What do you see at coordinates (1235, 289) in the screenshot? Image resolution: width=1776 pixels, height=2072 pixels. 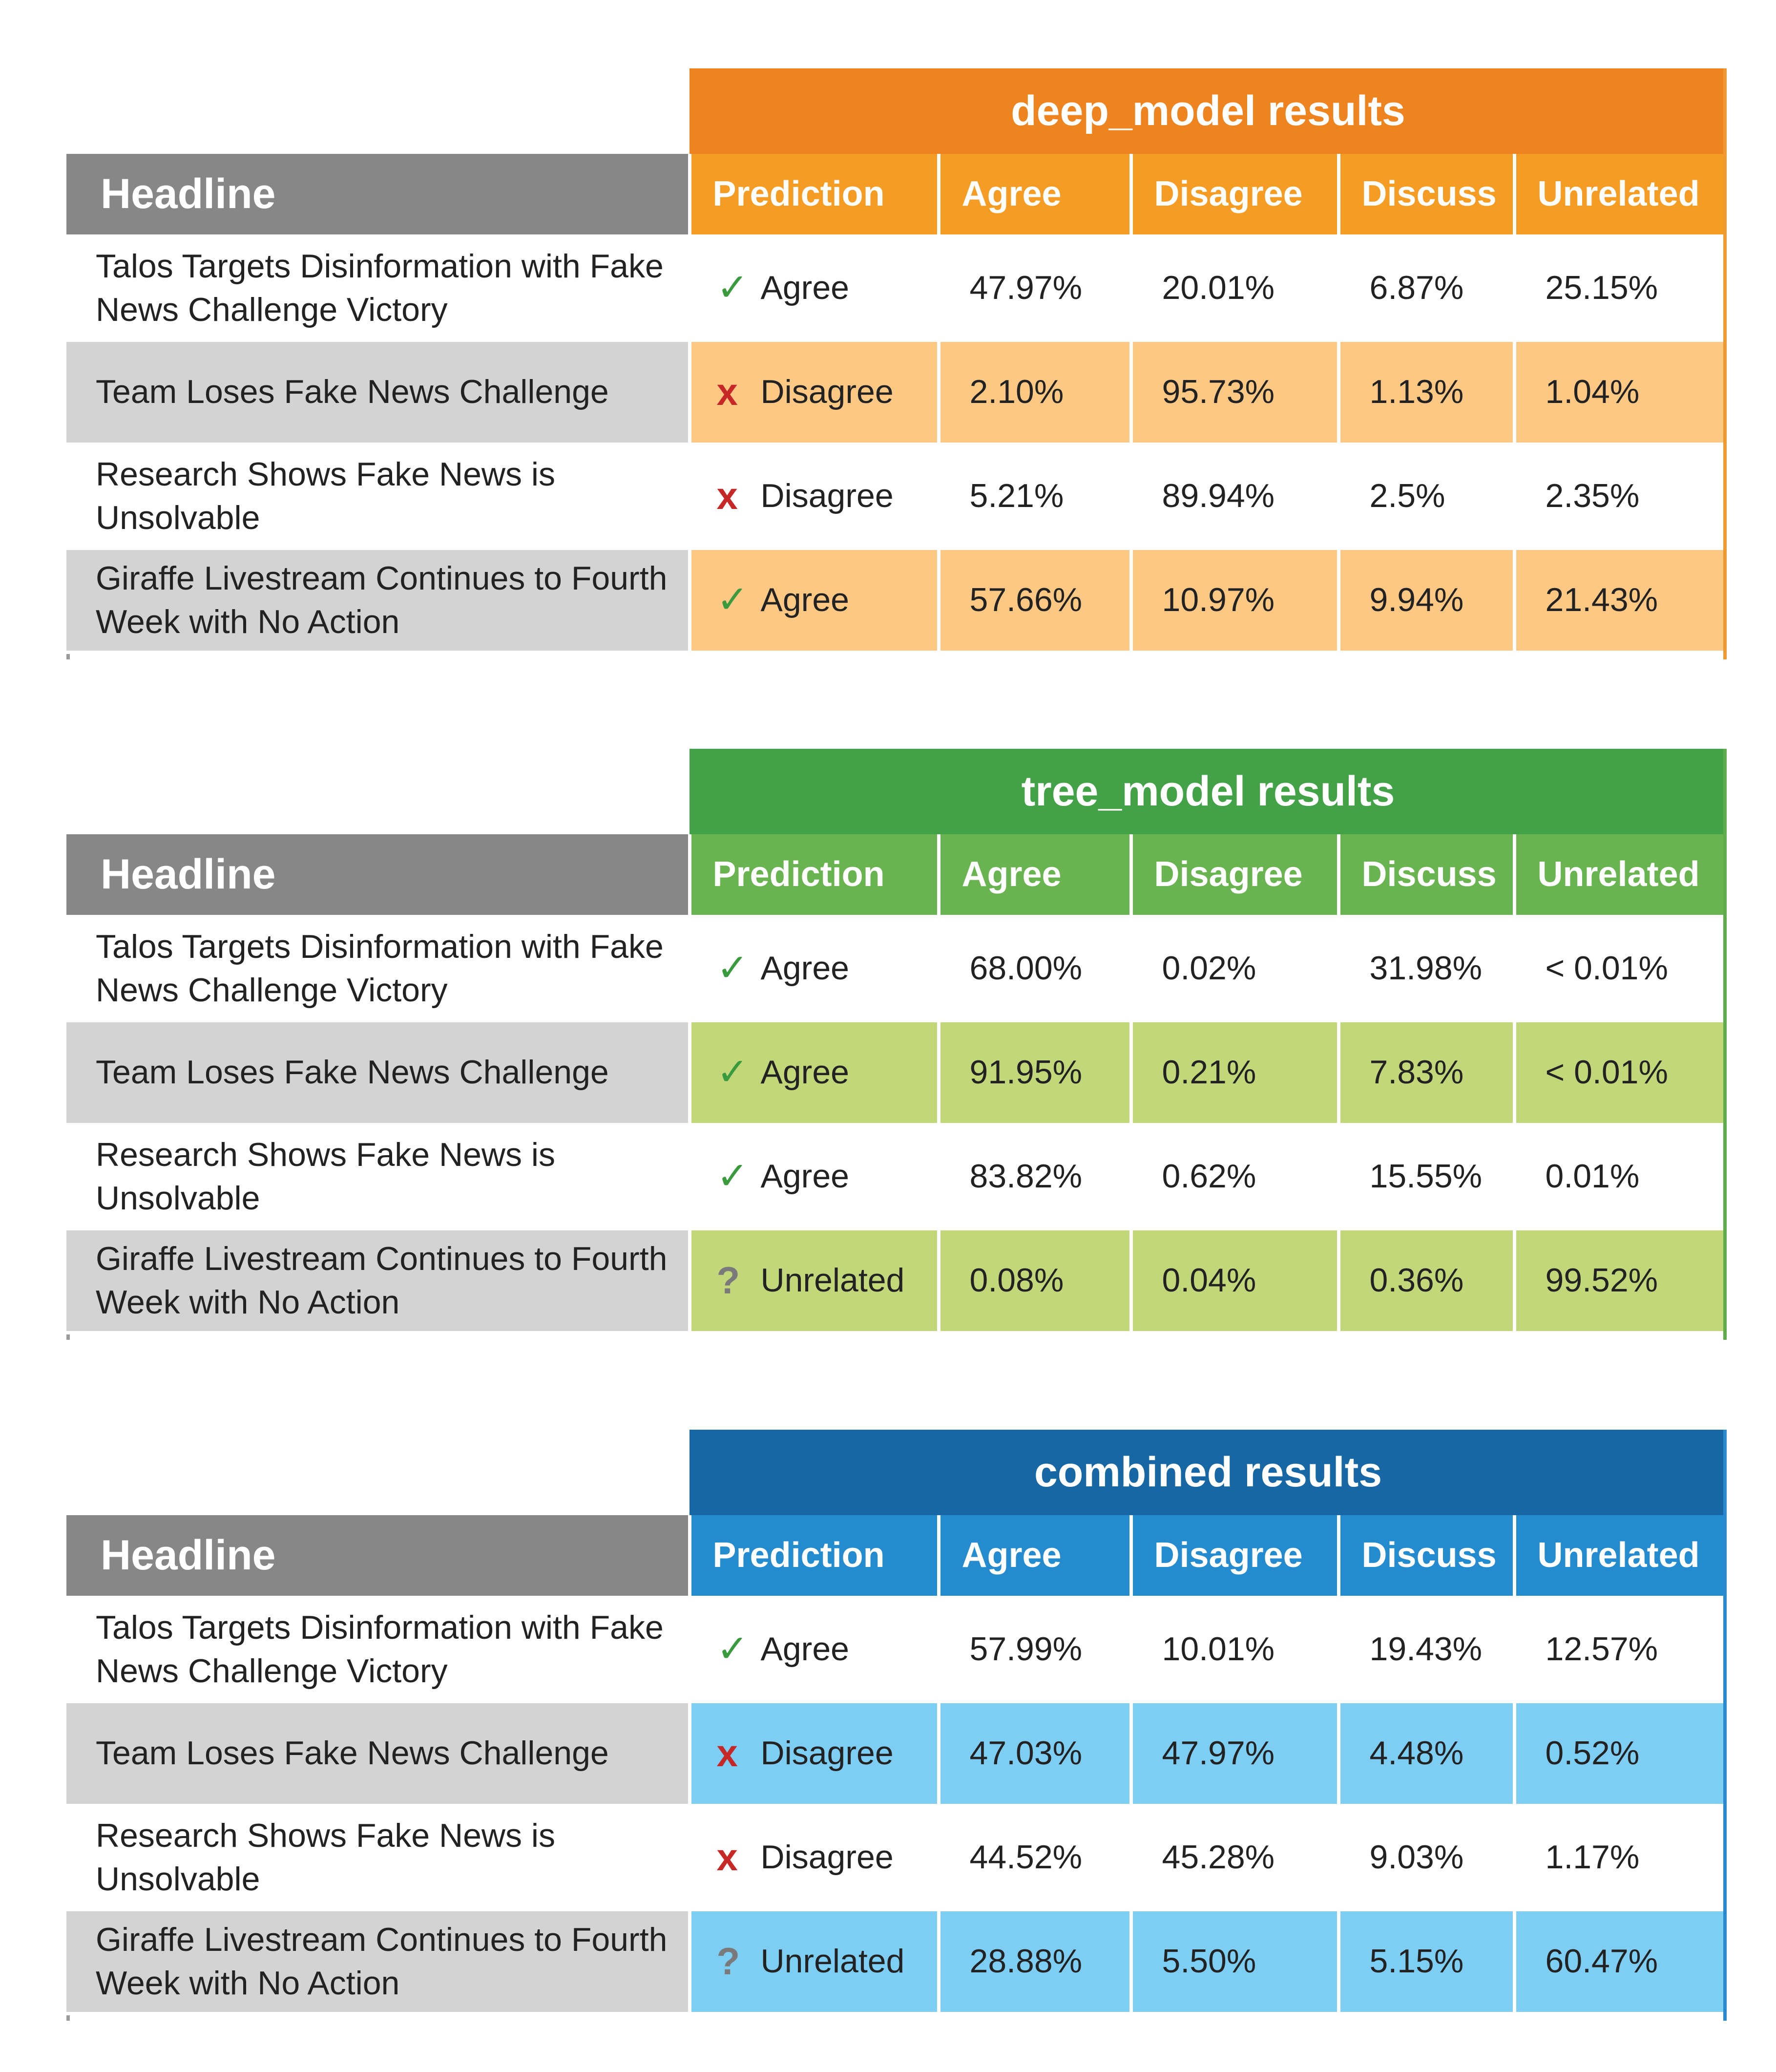 I see `cell-disagree: 20.01%` at bounding box center [1235, 289].